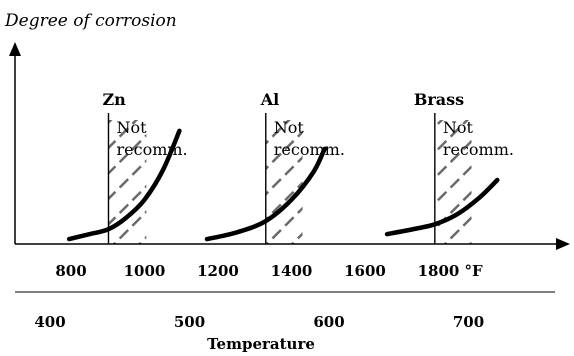 Image resolution: width=574 pixels, height=356 pixels. What do you see at coordinates (468, 322) in the screenshot?
I see `c-tick-label: 700` at bounding box center [468, 322].